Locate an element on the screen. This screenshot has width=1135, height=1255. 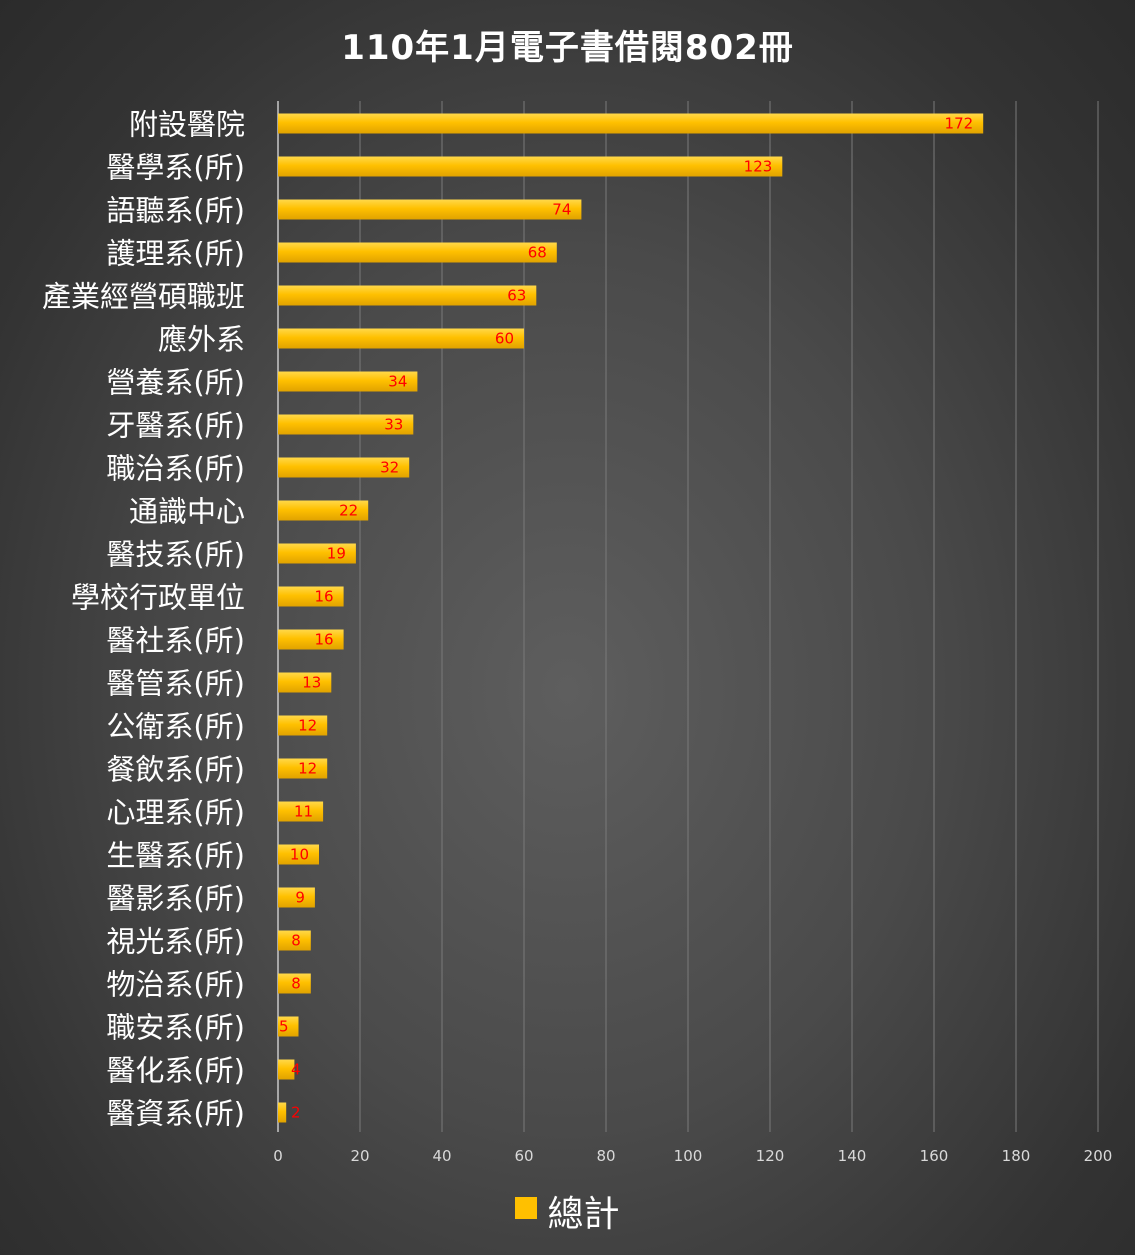
x-tick-label: 40 is located at coordinates (441, 1156).